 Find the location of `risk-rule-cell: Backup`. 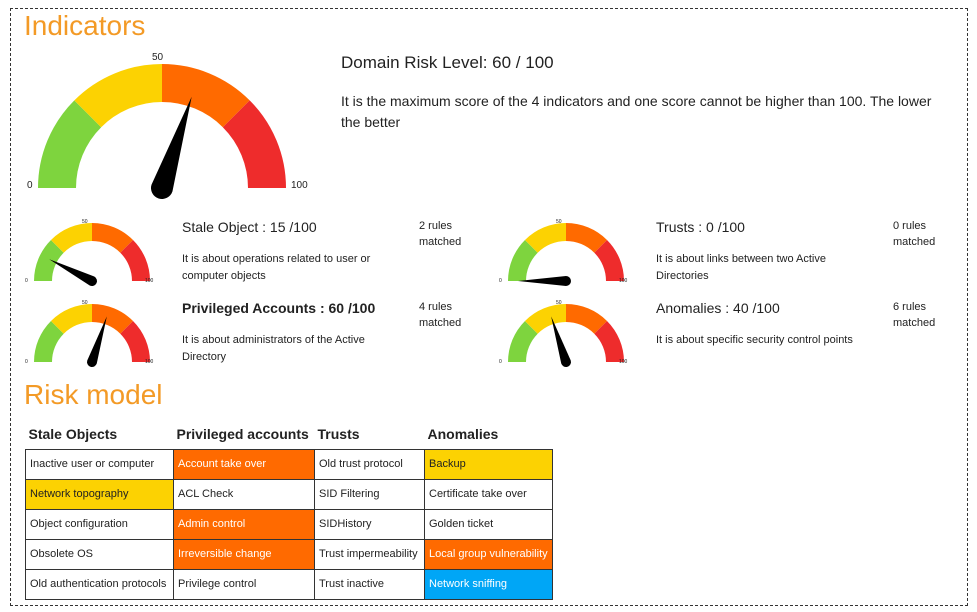

risk-rule-cell: Backup is located at coordinates (488, 464).